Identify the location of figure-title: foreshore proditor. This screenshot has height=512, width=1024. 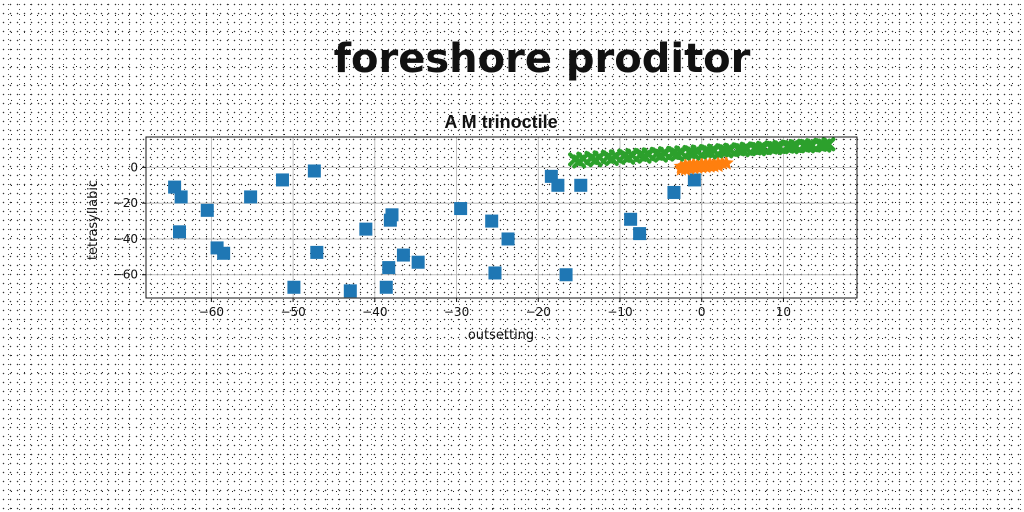
(542, 59).